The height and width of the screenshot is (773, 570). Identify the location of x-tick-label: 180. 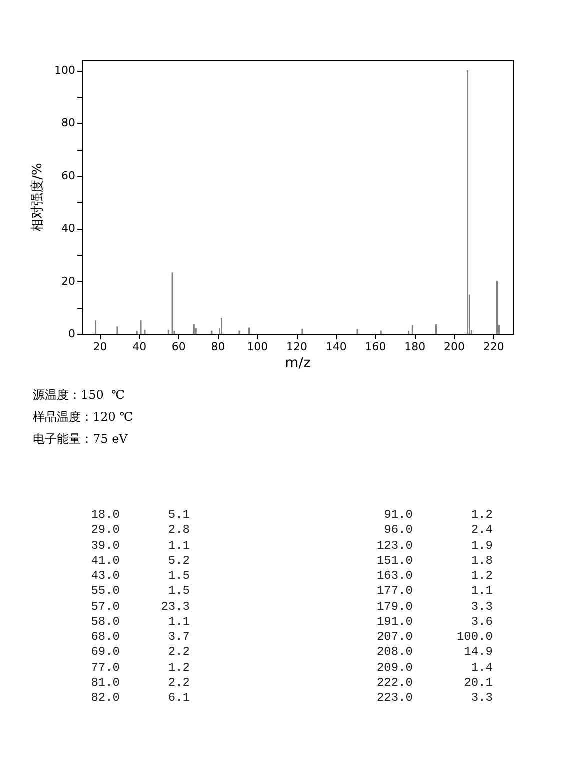
(415, 347).